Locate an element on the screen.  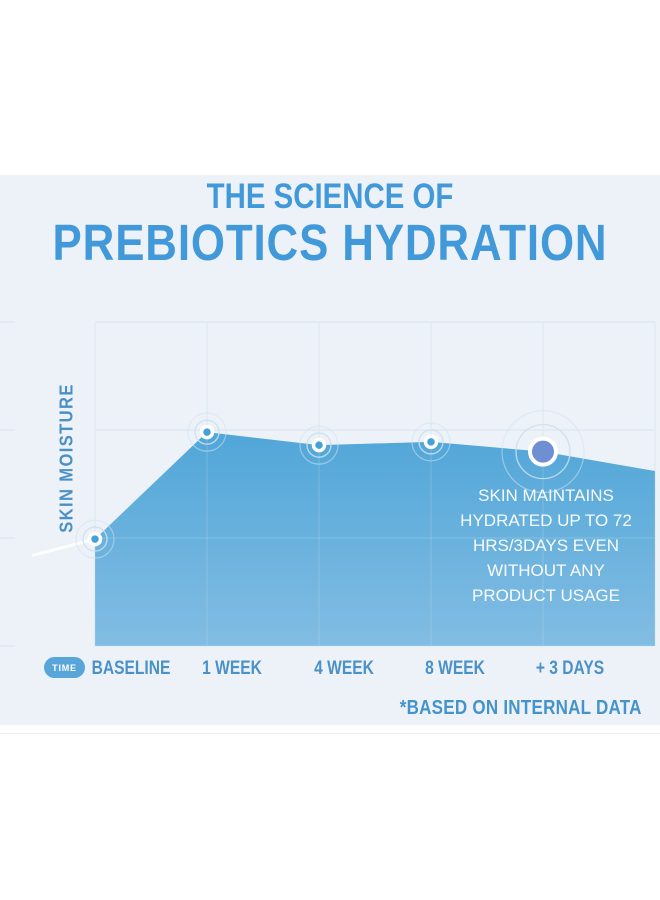
x-tick-label-8-week: 8 WEEK is located at coordinates (455, 668).